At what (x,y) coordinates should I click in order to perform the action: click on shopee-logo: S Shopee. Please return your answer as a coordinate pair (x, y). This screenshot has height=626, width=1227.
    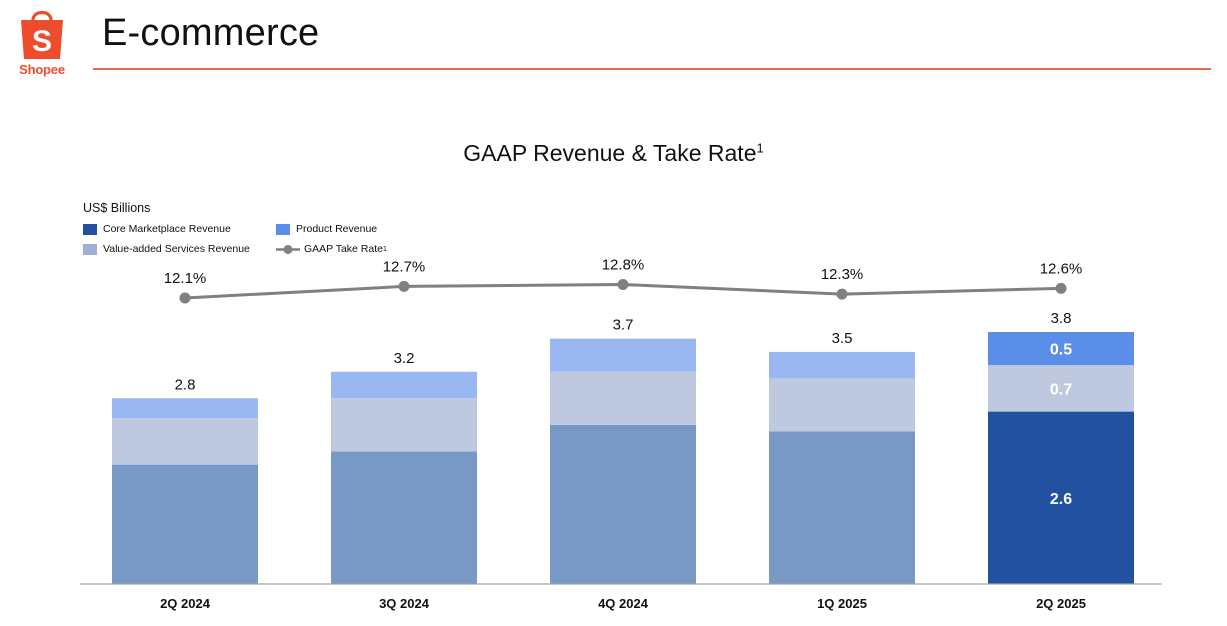
    Looking at the image, I should click on (42, 40).